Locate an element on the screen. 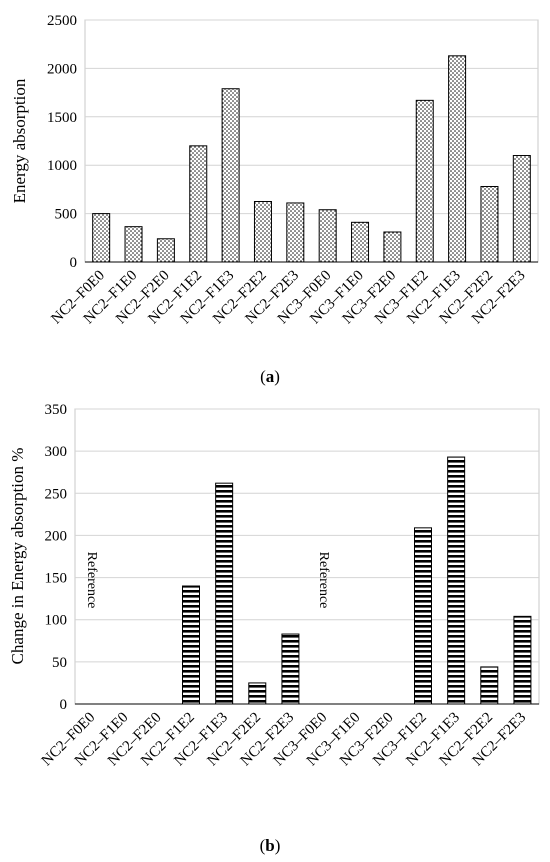 The width and height of the screenshot is (550, 862). chart-a-y-axis-title: Energy absorption is located at coordinates (19, 140).